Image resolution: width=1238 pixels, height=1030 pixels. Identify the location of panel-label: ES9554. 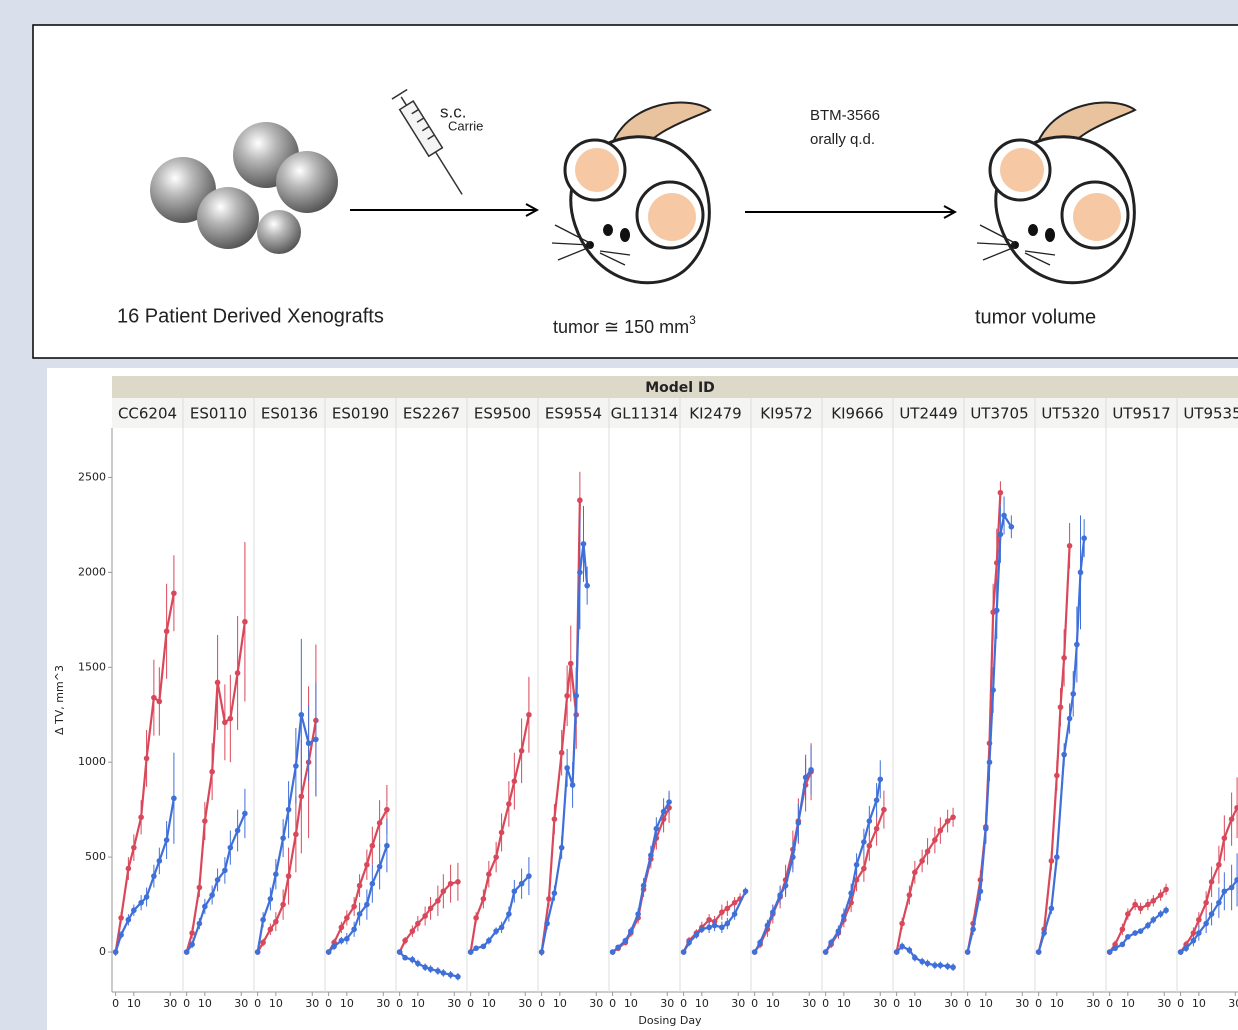
(573, 414).